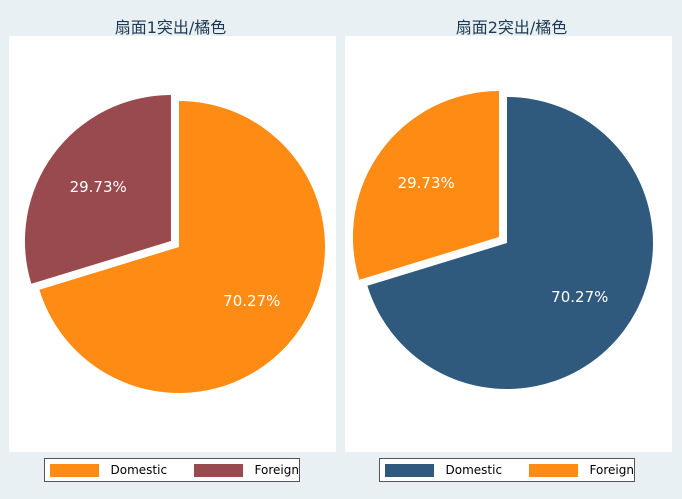 The width and height of the screenshot is (682, 499). Describe the element at coordinates (139, 470) in the screenshot. I see `legend-label-domestic-1: Domestic` at that location.